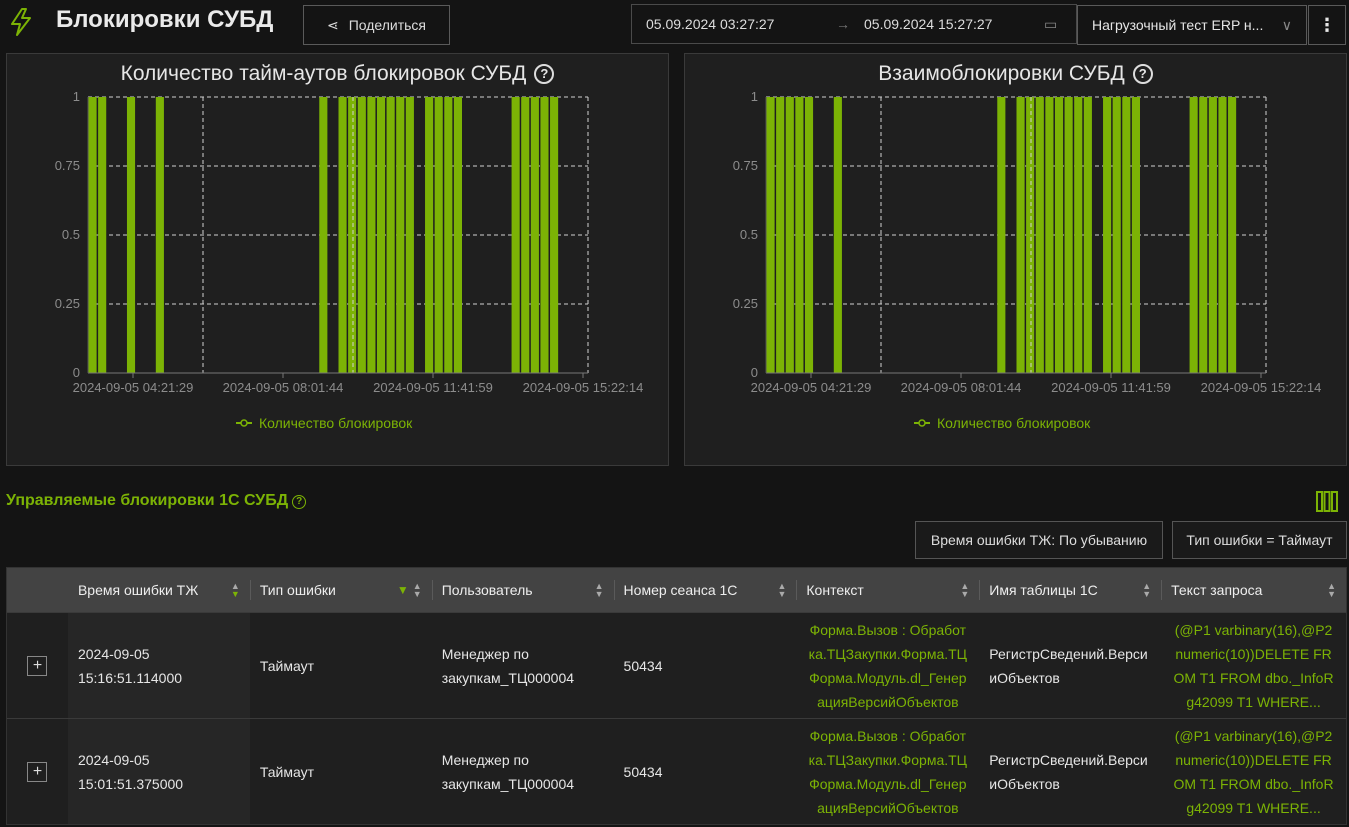  I want to click on sort-filter-tag: Время ошибки ТЖ: По убыванию, so click(1039, 540).